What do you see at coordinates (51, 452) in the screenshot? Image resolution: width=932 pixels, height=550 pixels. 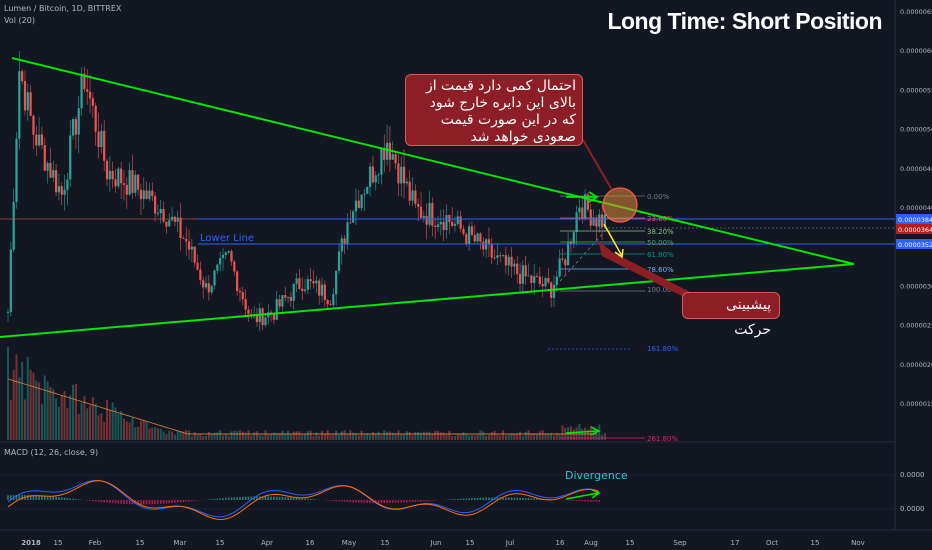 I see `macd-indicator-label: MACD (12, 26, close, 9)` at bounding box center [51, 452].